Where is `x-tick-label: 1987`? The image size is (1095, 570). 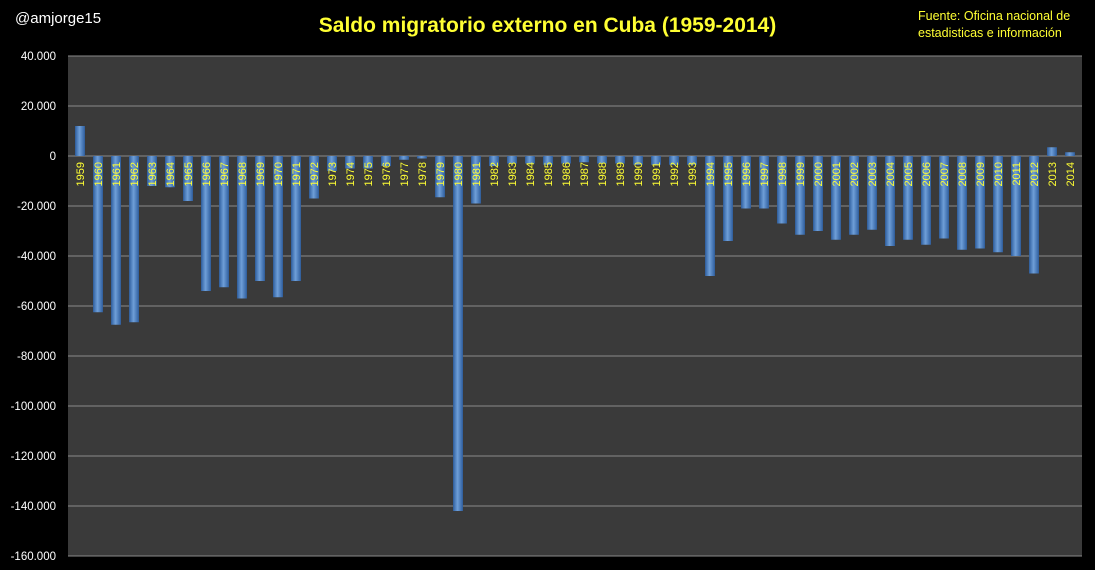 x-tick-label: 1987 is located at coordinates (585, 174).